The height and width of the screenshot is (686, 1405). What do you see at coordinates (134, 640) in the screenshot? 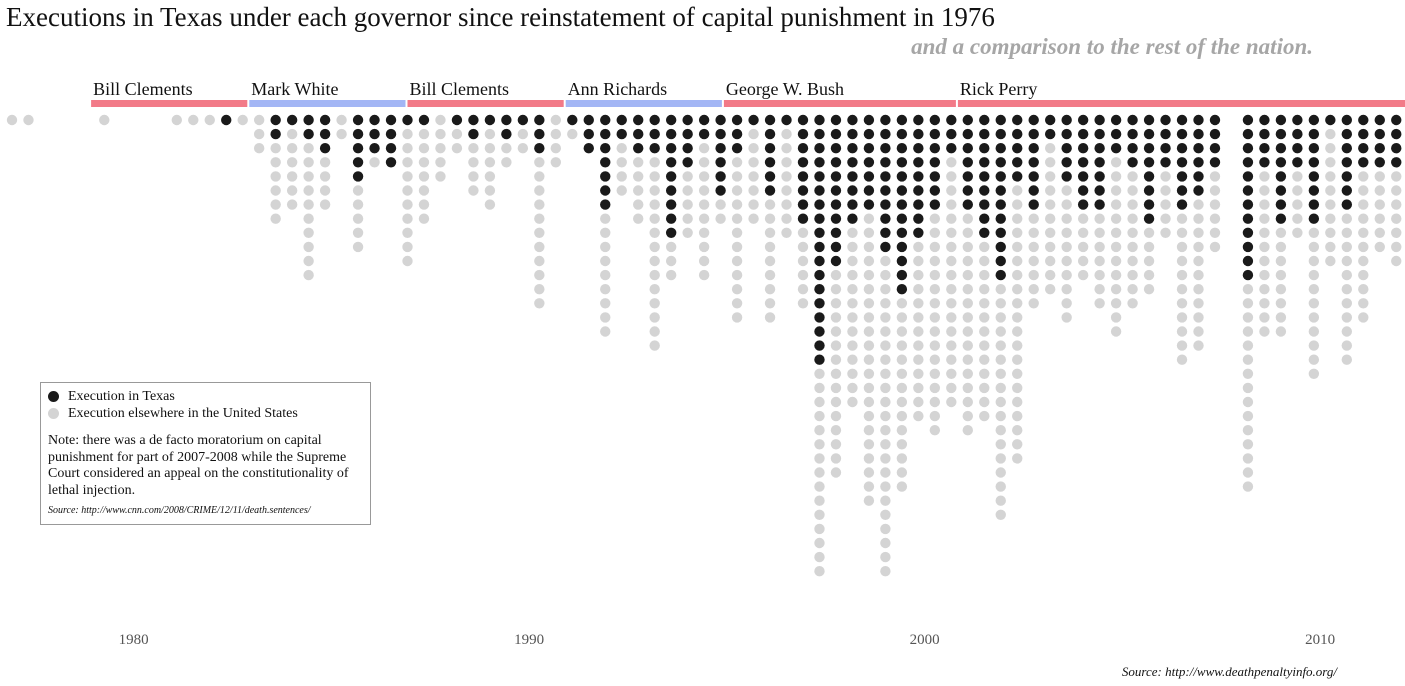
I see `x-tick-label: 1980` at bounding box center [134, 640].